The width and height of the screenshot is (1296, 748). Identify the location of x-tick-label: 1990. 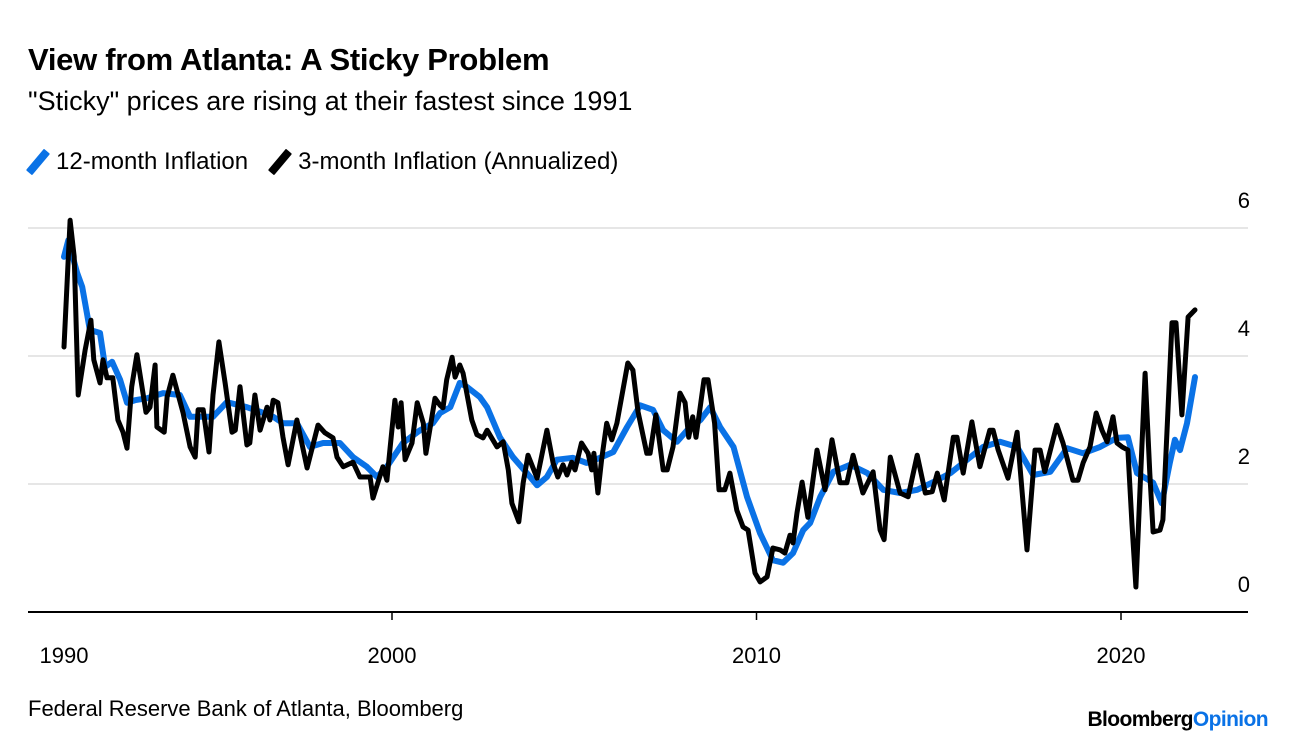
(64, 655).